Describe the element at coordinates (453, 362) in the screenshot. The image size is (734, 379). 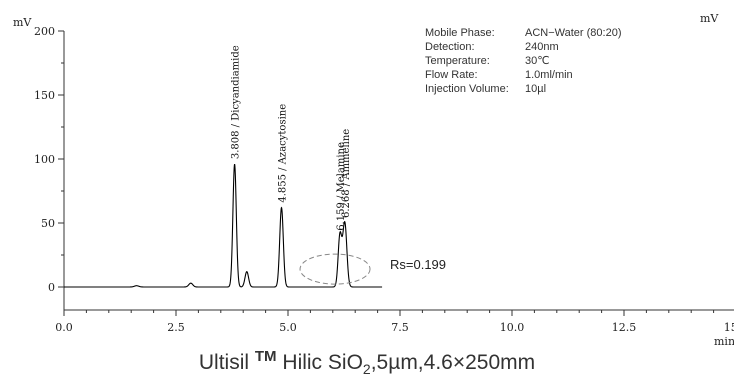
I see `caption-text-2: ,5µm,4.6×250mm` at that location.